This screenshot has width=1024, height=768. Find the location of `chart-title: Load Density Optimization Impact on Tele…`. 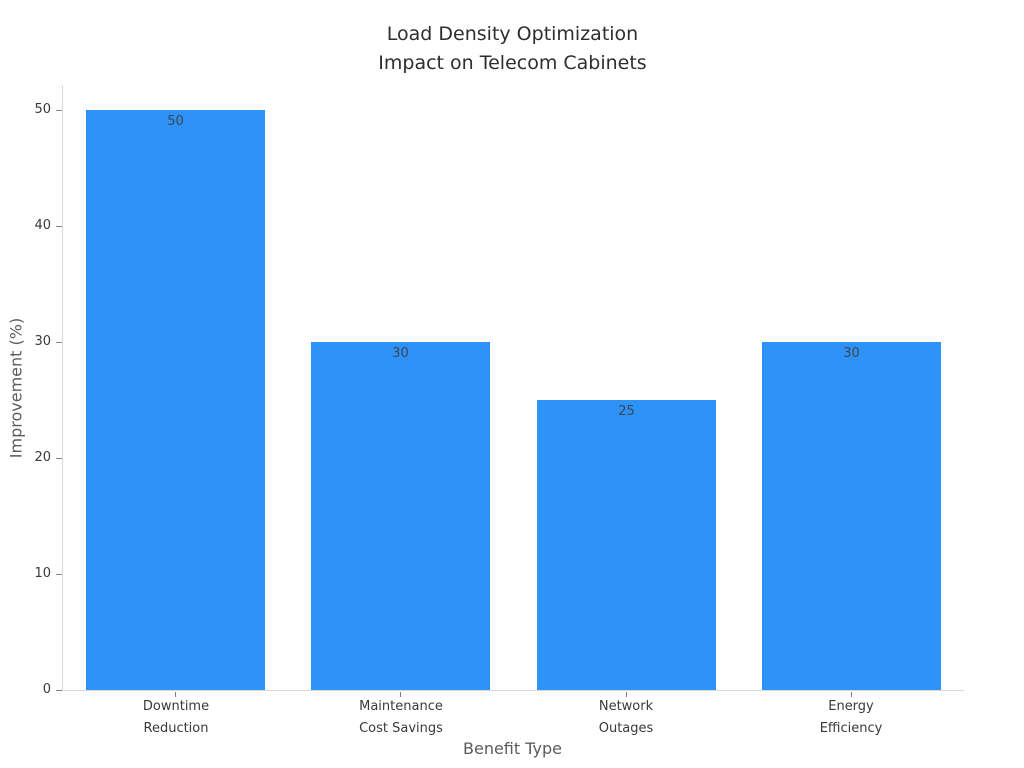

chart-title: Load Density Optimization Impact on Tele… is located at coordinates (512, 48).